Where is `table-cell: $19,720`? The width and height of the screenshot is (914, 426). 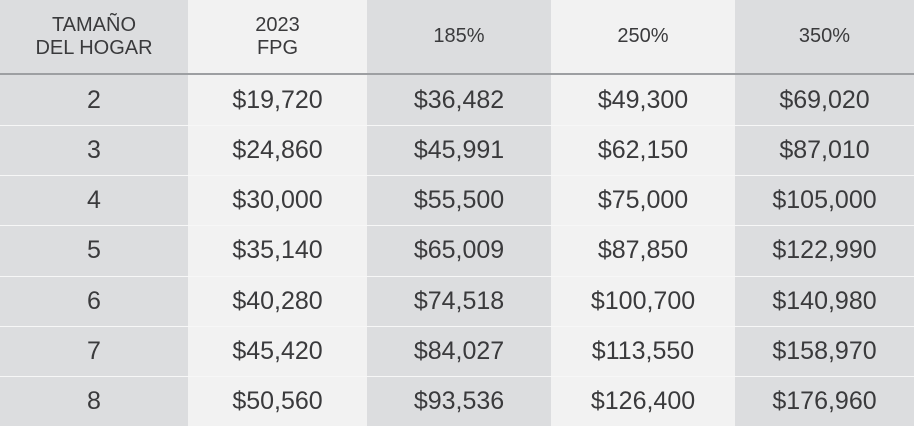
table-cell: $19,720 is located at coordinates (277, 100).